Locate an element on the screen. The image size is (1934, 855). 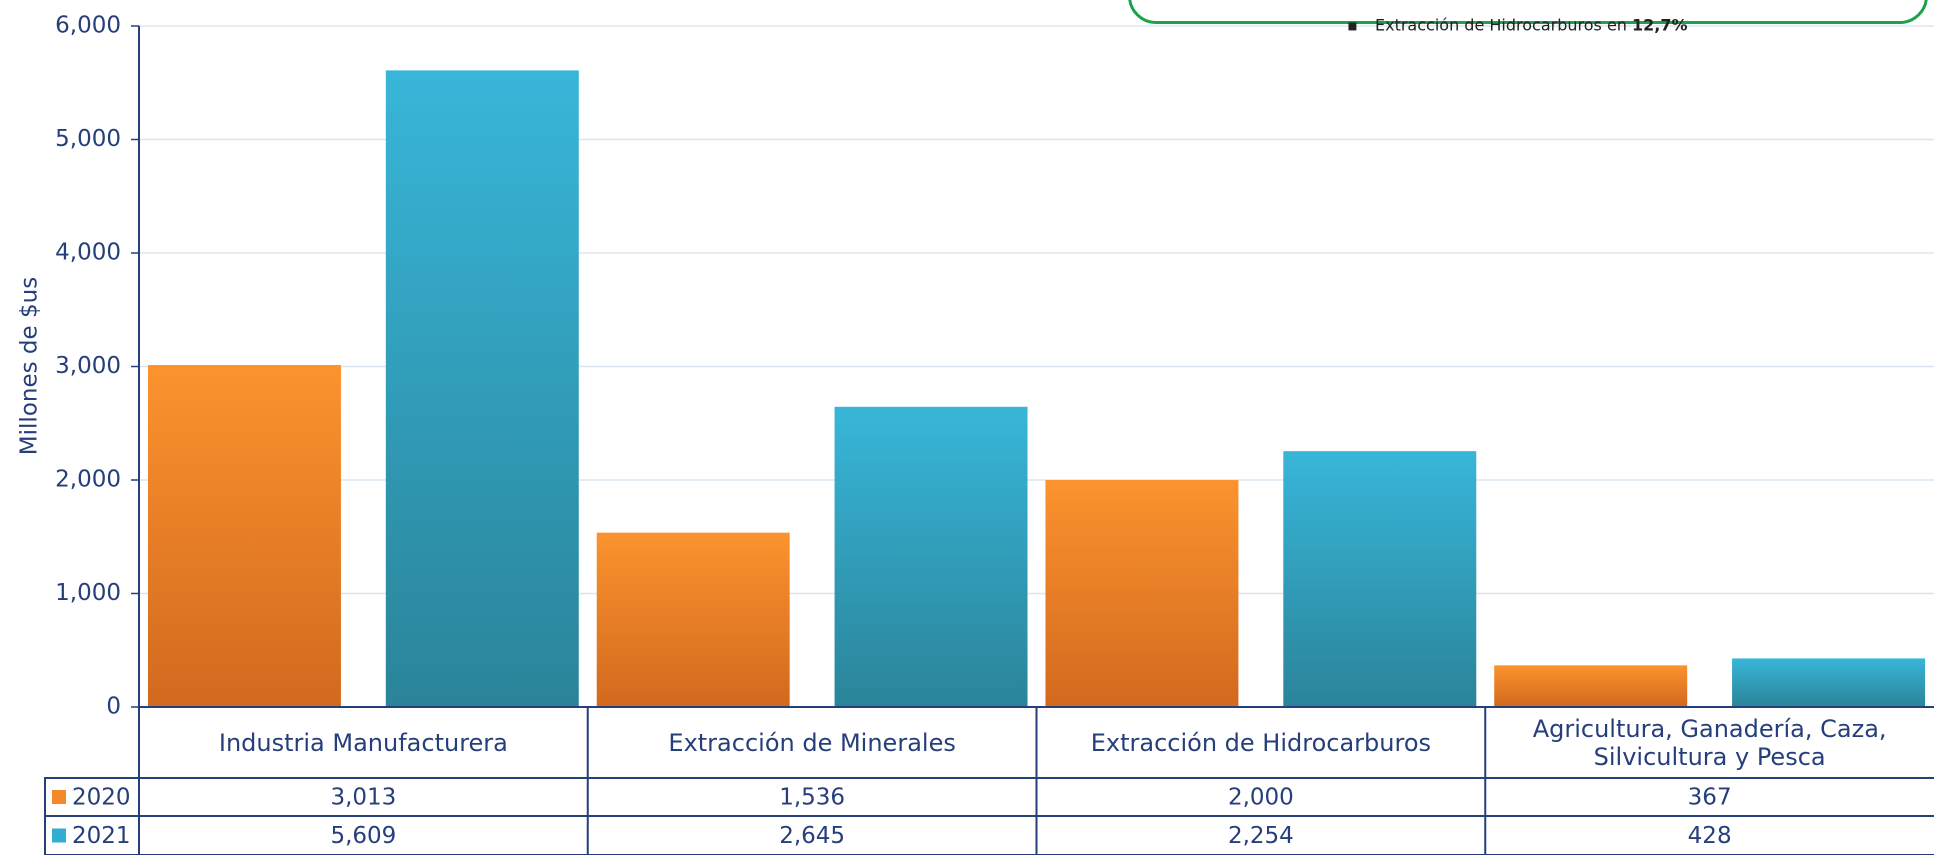
table-value: 2,000 is located at coordinates (1261, 798).